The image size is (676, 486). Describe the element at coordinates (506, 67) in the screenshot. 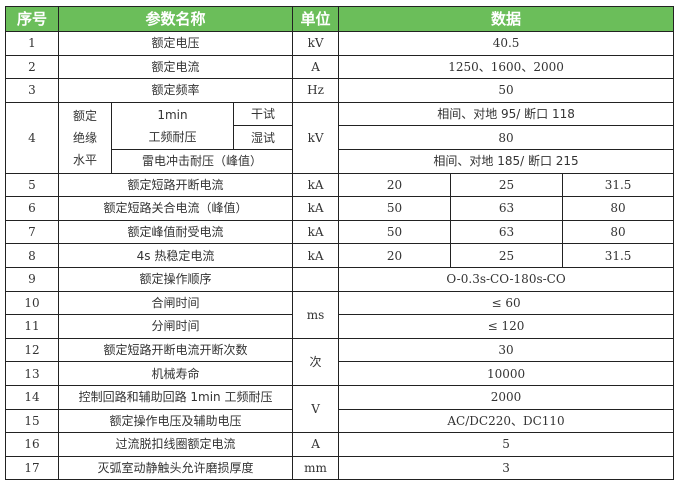

I see `row-data: 1250、1600、2000` at that location.